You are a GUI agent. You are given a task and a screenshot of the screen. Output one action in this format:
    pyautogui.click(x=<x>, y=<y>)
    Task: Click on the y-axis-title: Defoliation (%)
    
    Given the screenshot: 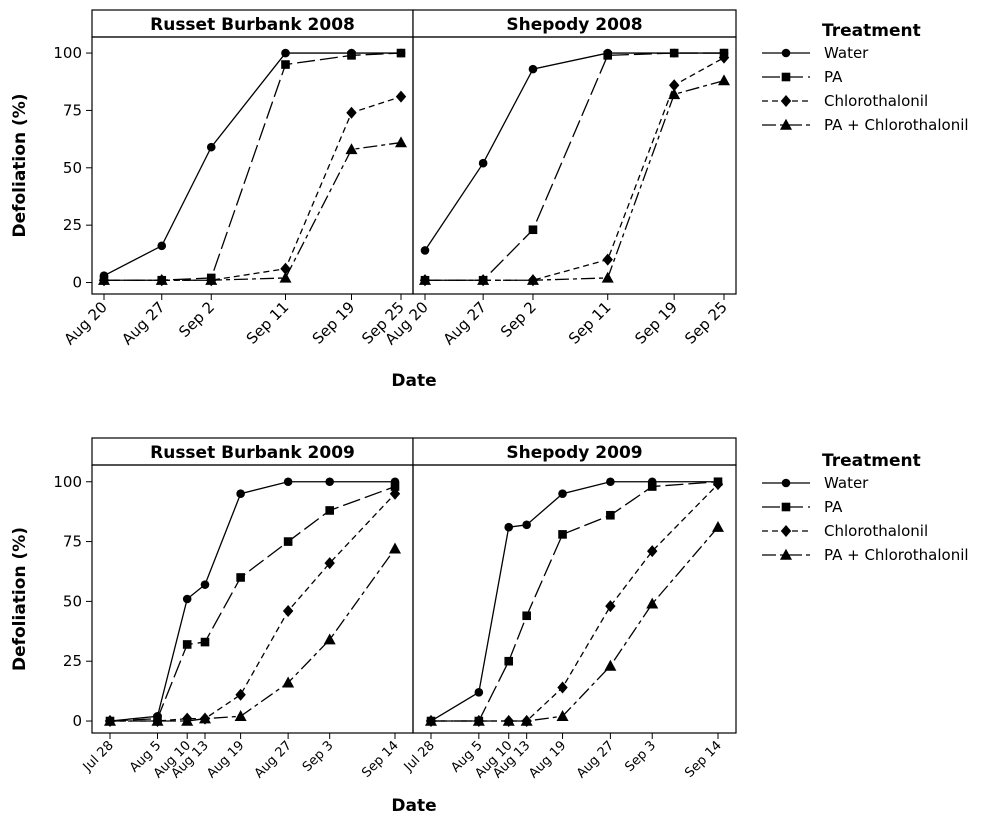 What is the action you would take?
    pyautogui.click(x=20, y=599)
    